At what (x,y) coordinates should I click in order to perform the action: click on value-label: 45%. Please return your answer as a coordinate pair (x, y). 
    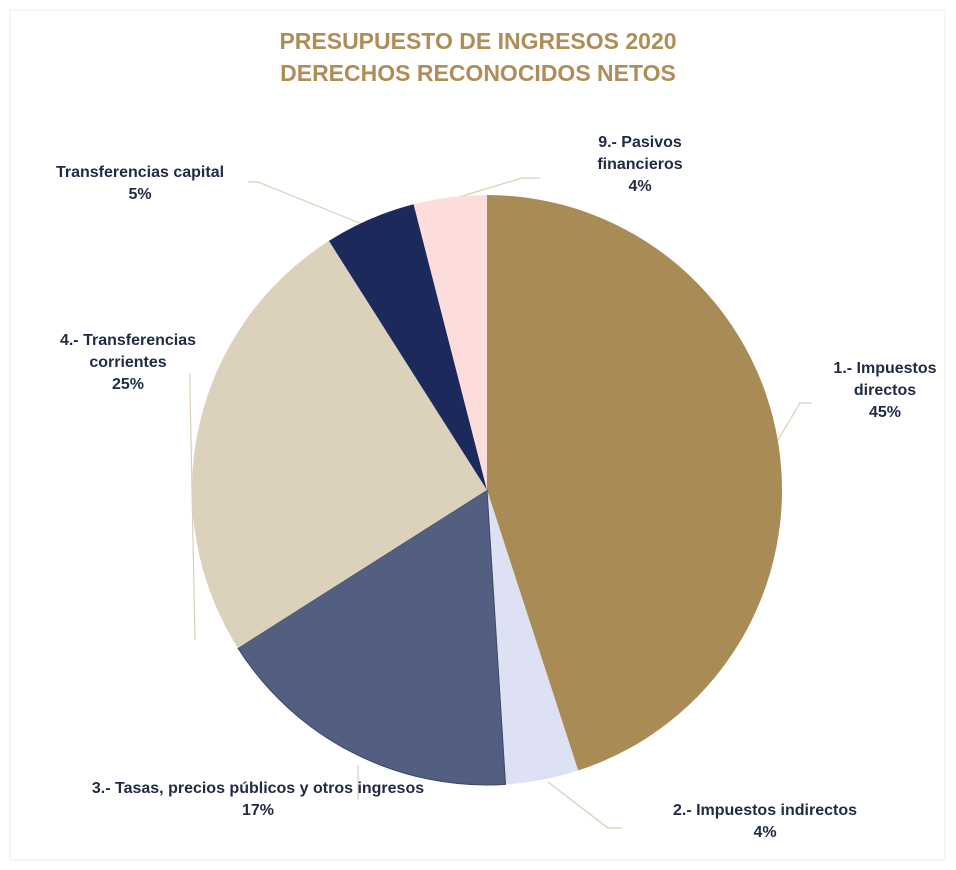
    Looking at the image, I should click on (885, 412).